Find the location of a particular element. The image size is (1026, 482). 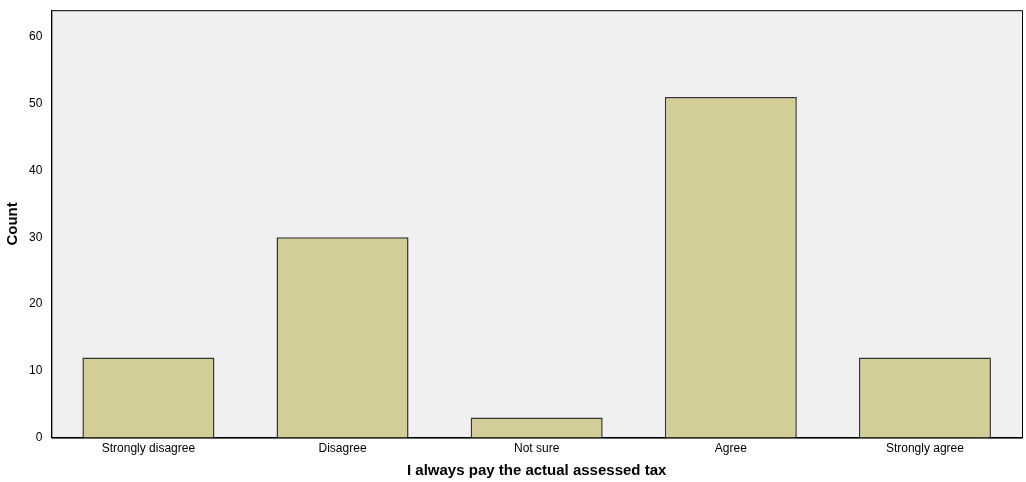

y-tick-label: 20 is located at coordinates (35, 303).